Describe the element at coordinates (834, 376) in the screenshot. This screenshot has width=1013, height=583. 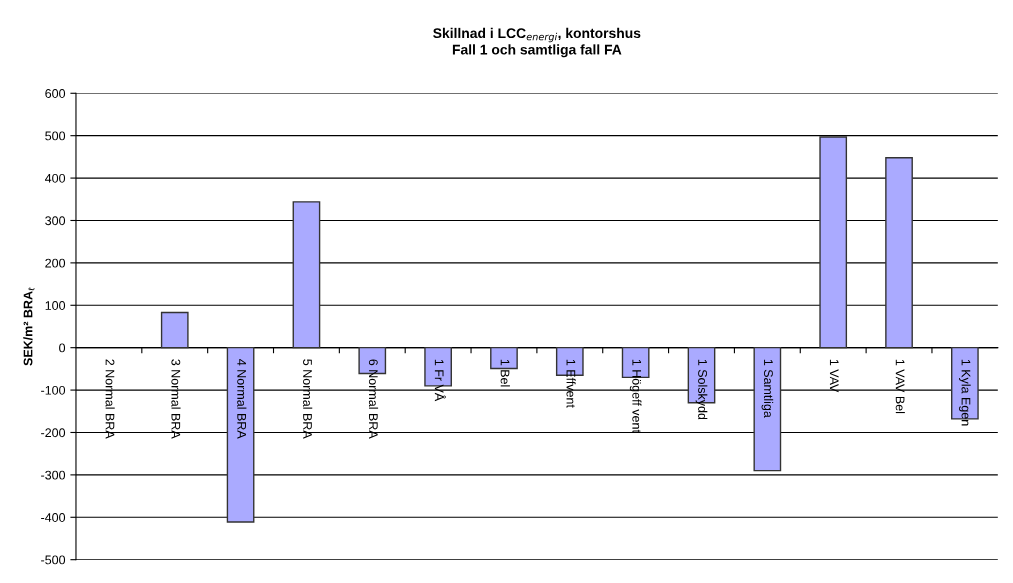
I see `x-tick-label: 1 VAV` at that location.